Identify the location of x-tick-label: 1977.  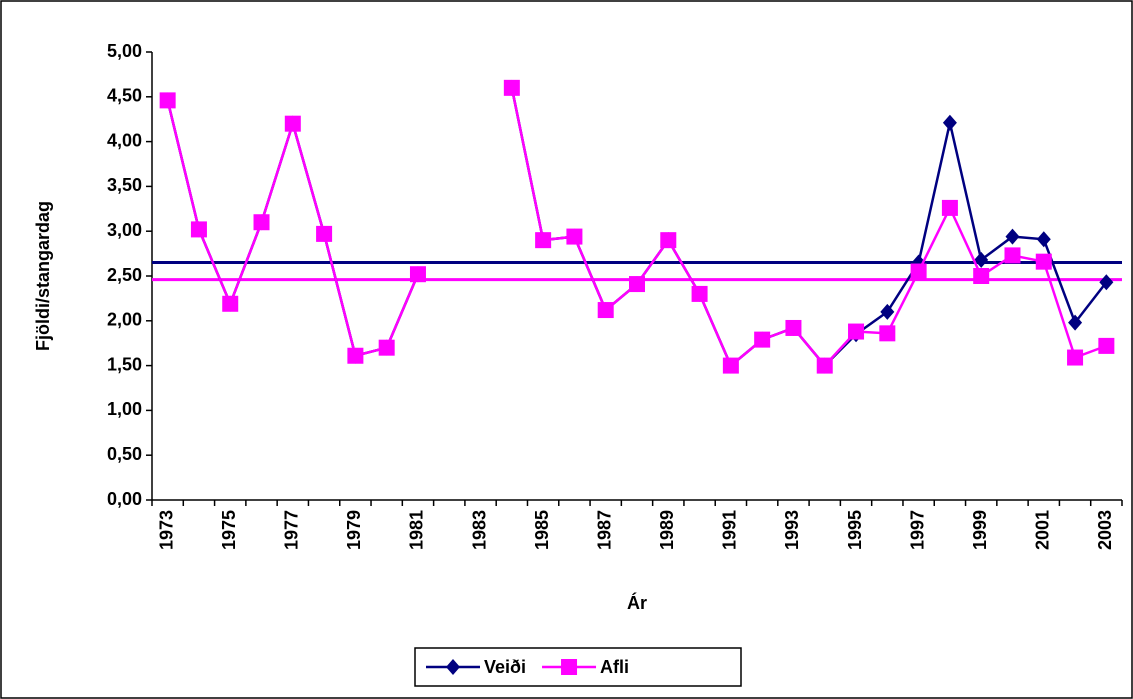
(292, 530).